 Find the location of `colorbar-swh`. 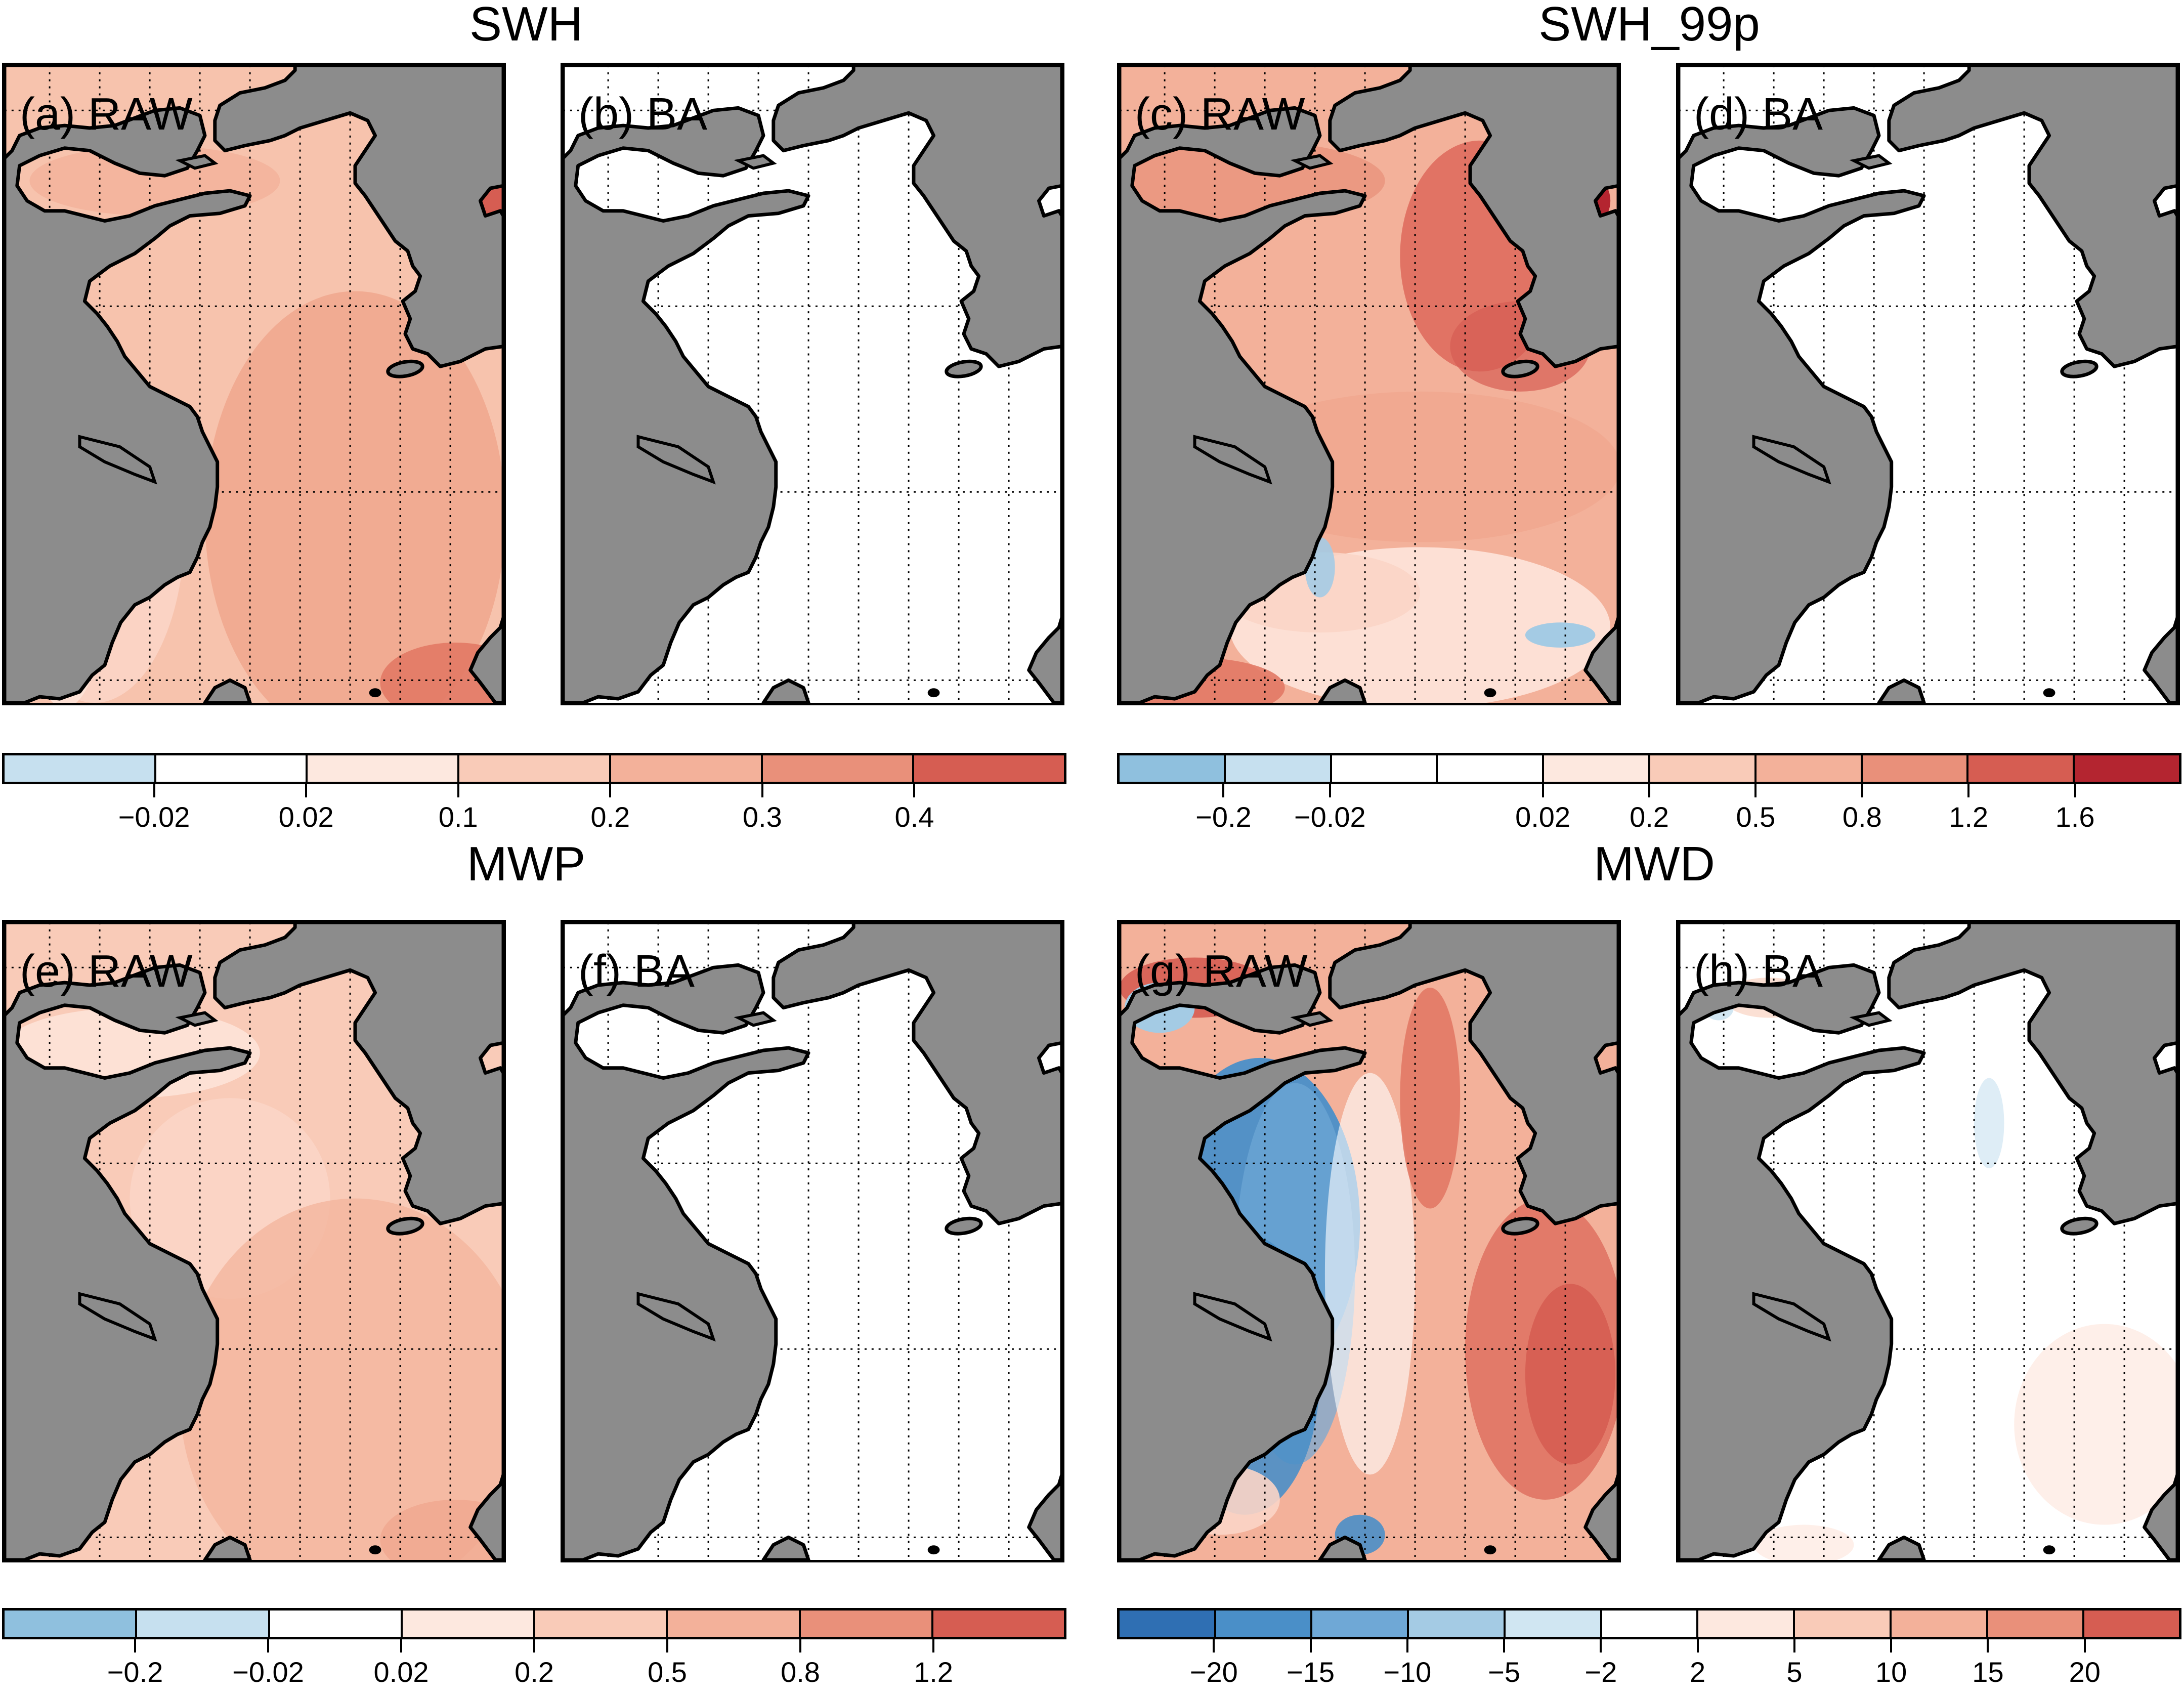

colorbar-swh is located at coordinates (534, 768).